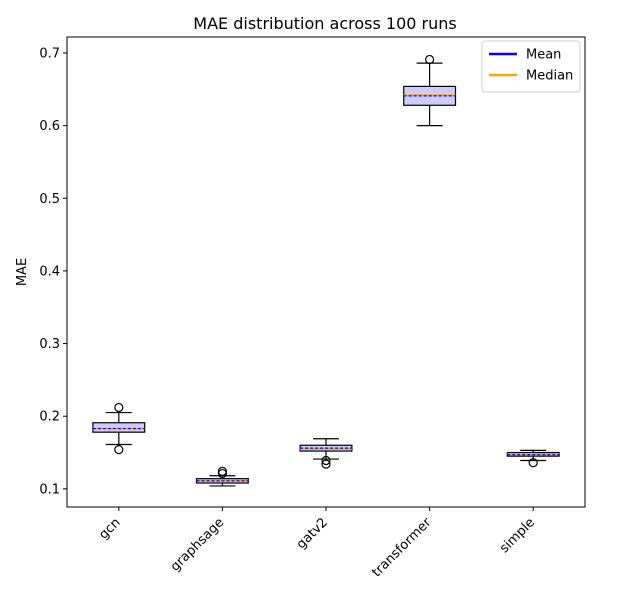  I want to click on box-transformer, so click(430, 90).